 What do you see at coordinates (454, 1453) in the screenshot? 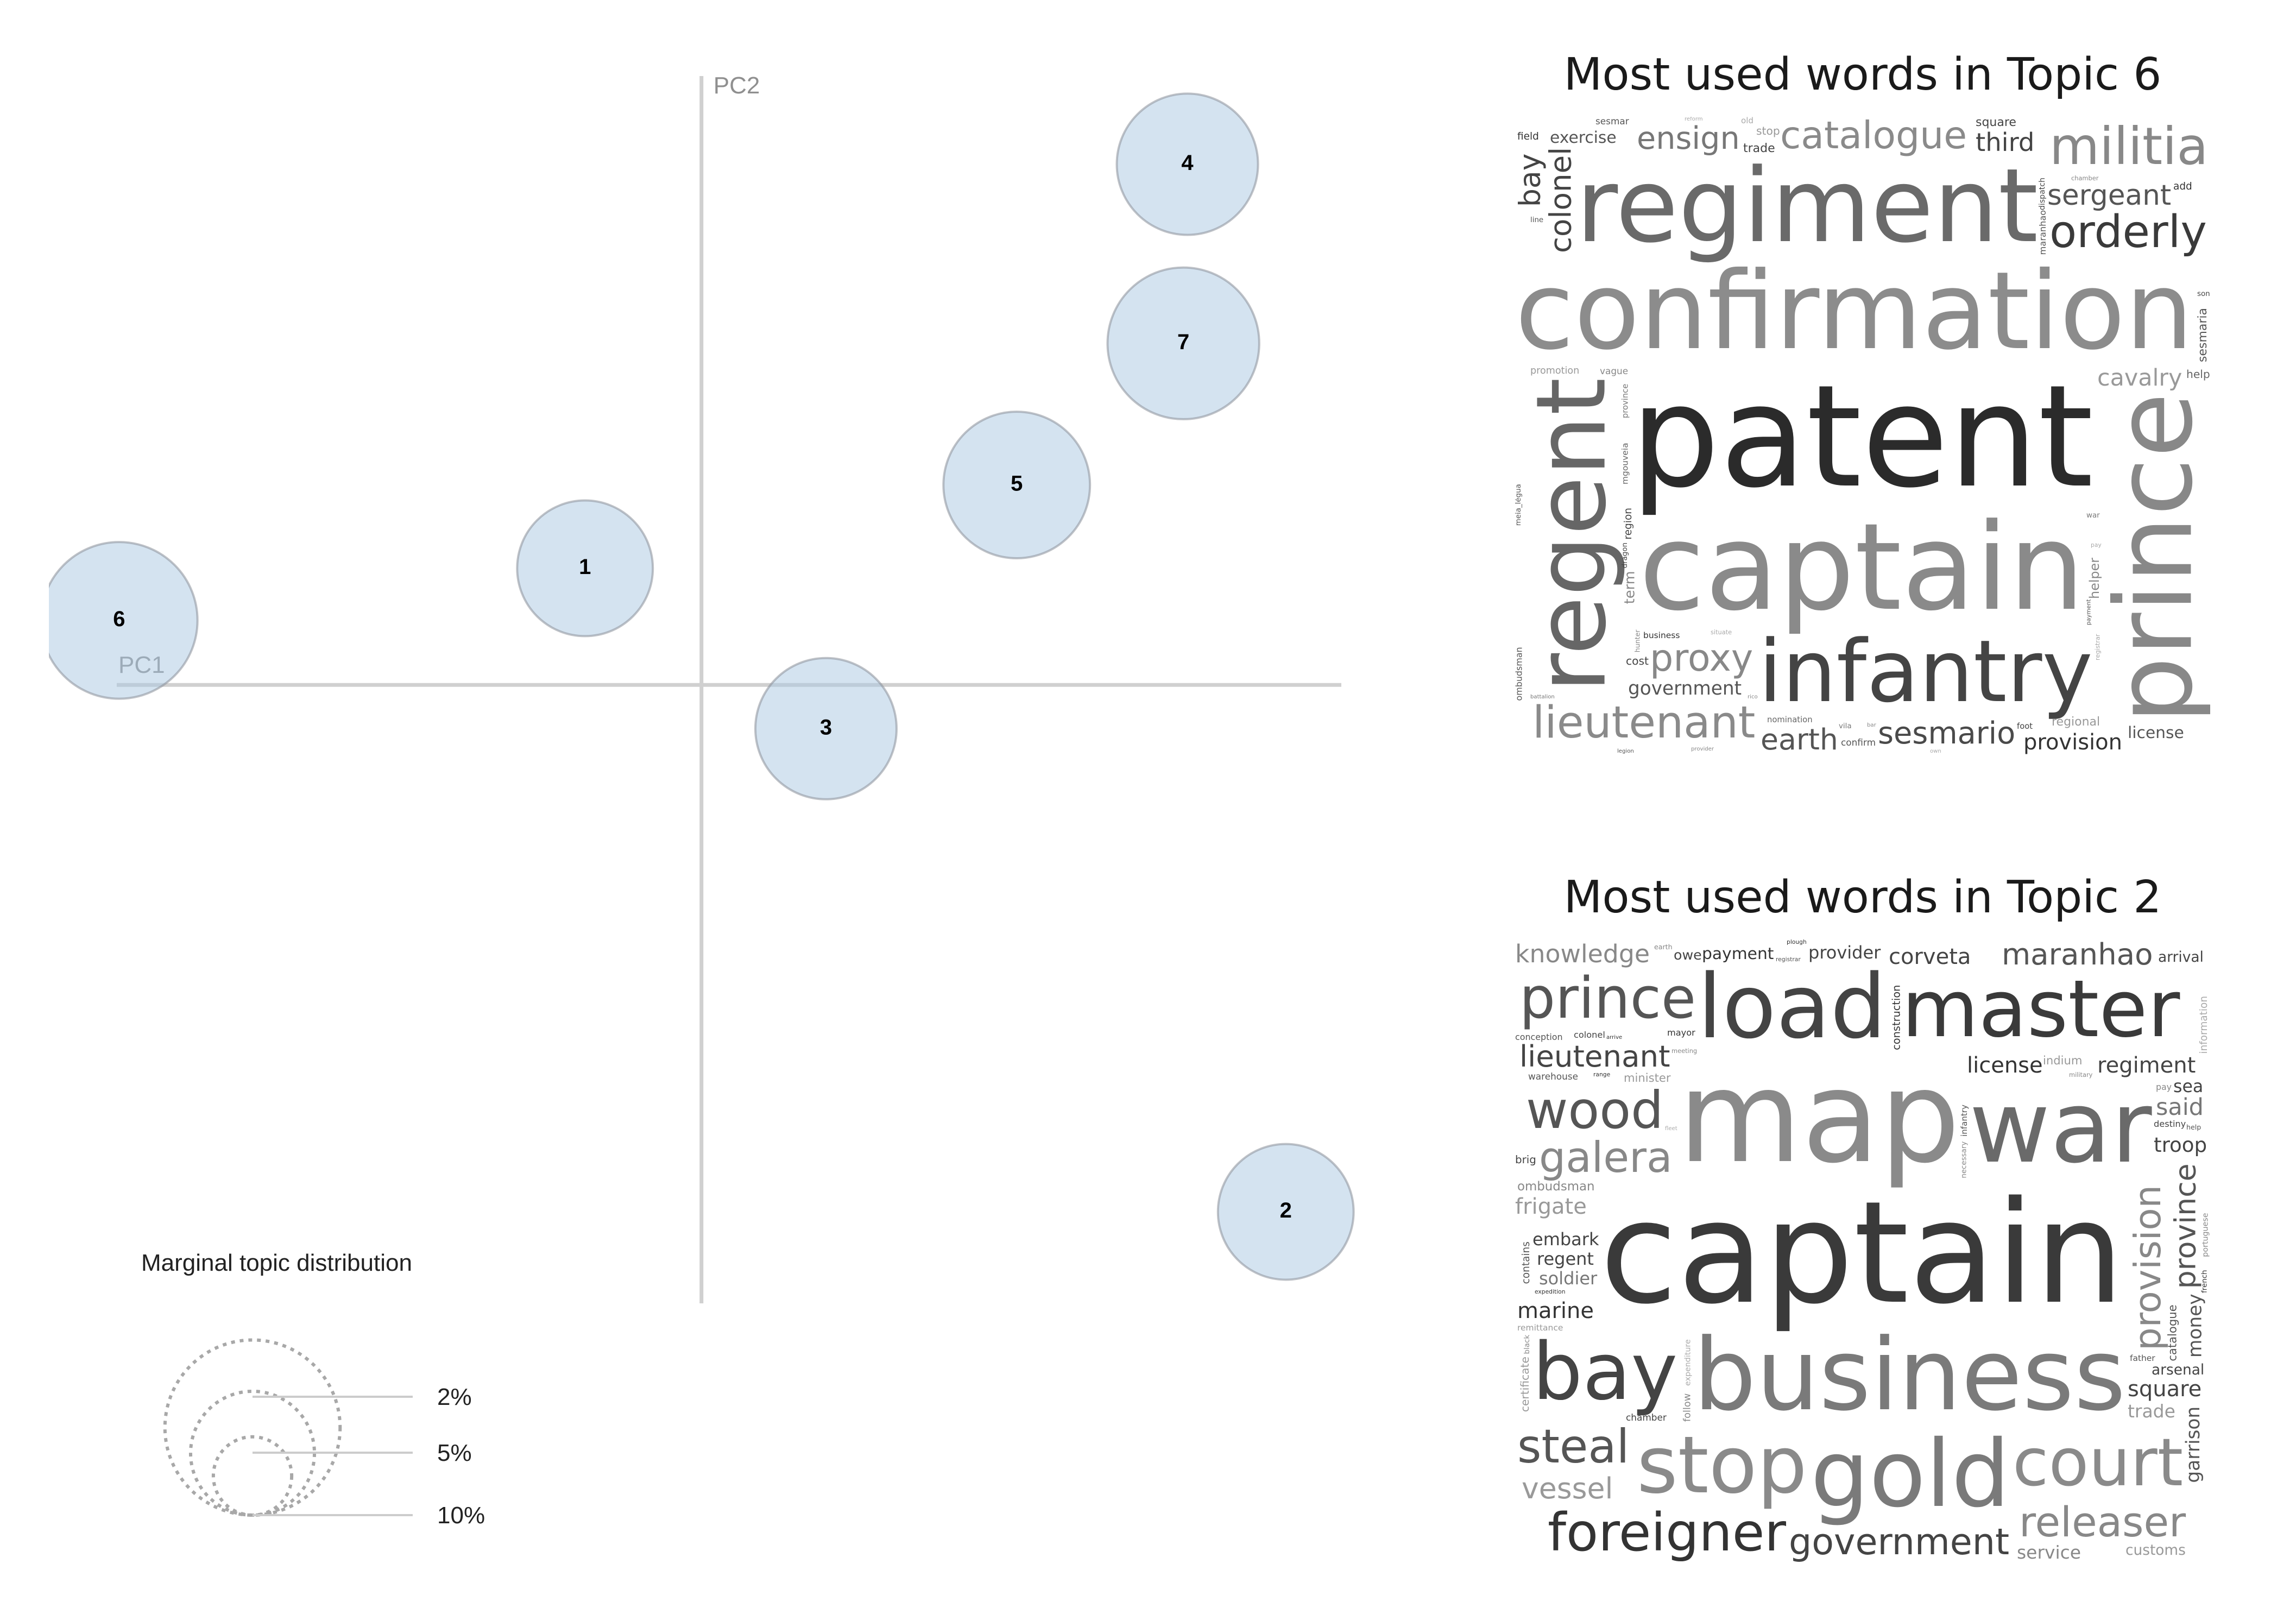
I see `legend-label-5pct: 5%` at bounding box center [454, 1453].